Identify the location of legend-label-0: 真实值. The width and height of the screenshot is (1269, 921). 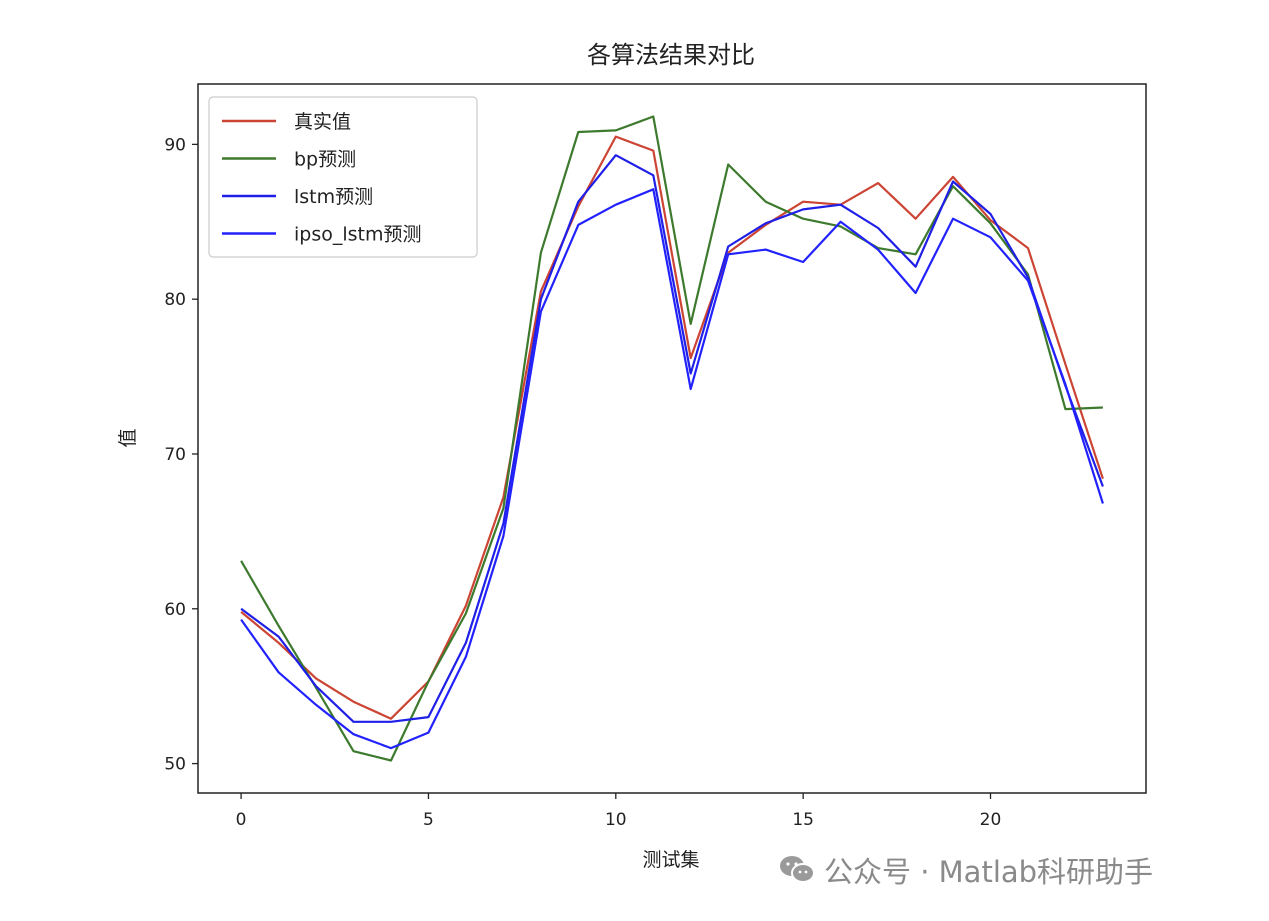
(322, 122).